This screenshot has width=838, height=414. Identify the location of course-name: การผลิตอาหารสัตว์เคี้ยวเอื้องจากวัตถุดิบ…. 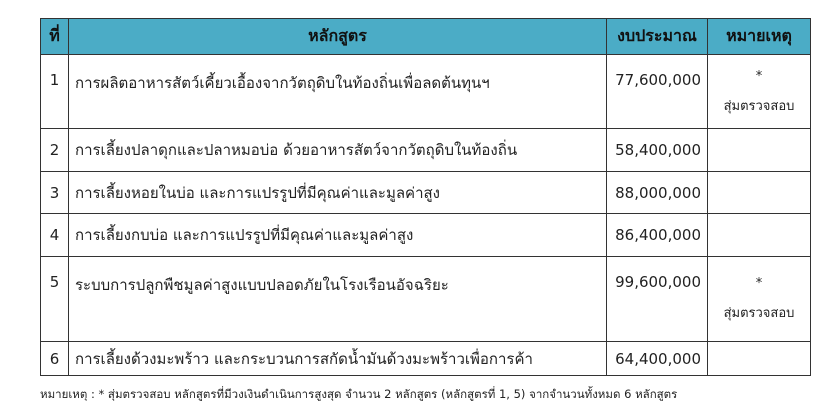
(337, 91).